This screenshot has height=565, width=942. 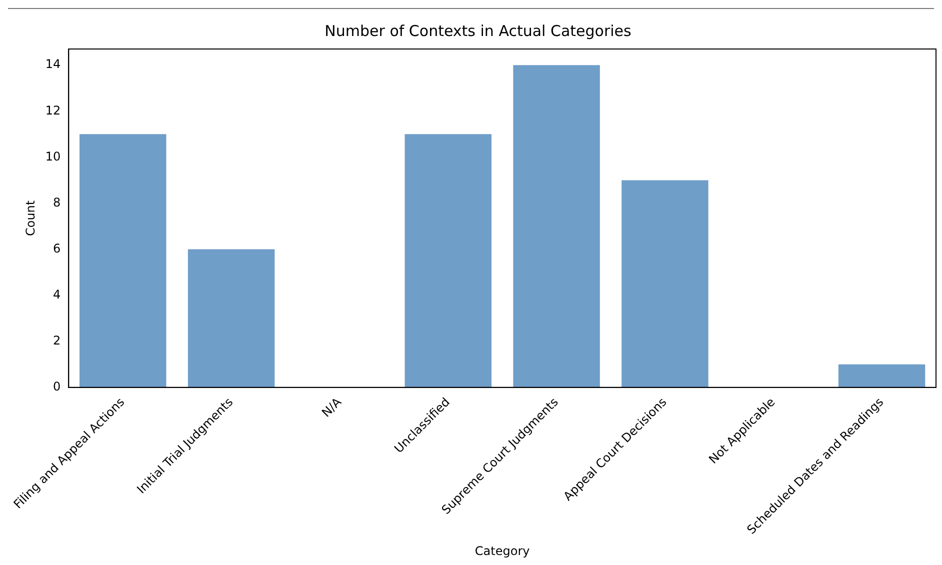 What do you see at coordinates (57, 387) in the screenshot?
I see `y-tick-label: 0` at bounding box center [57, 387].